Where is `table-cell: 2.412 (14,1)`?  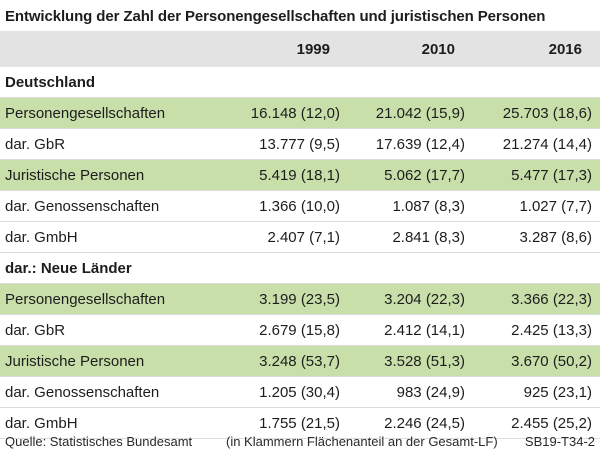
table-cell: 2.412 (14,1) is located at coordinates (410, 330).